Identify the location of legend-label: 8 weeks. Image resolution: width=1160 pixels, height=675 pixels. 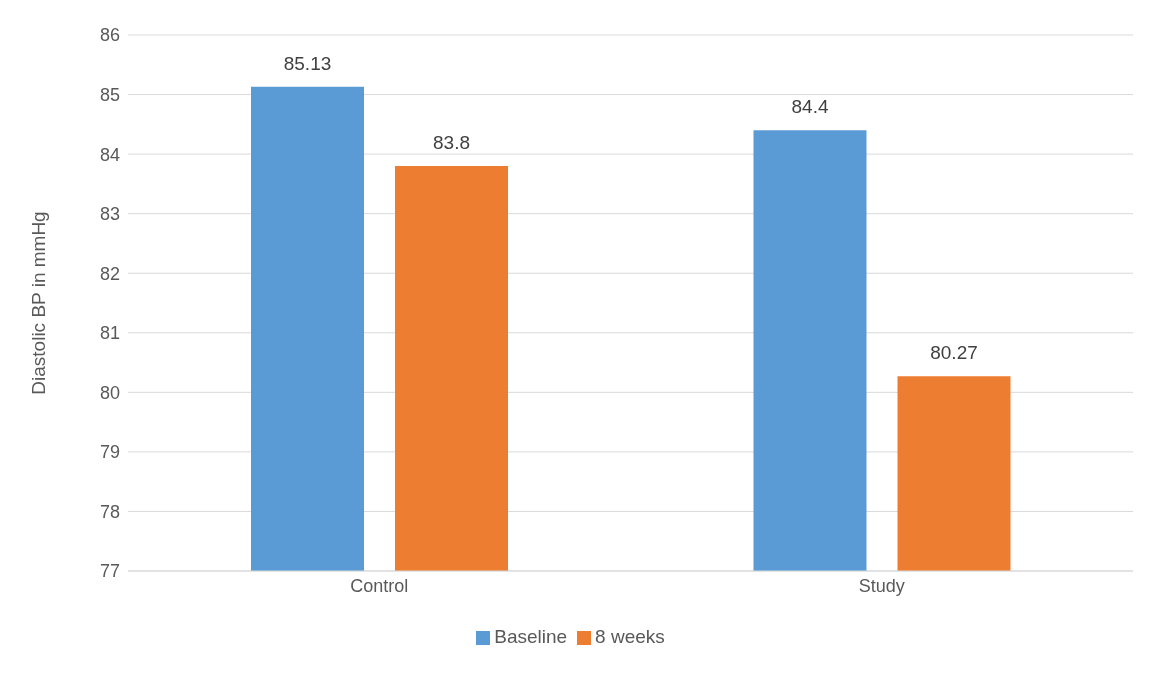
(630, 636).